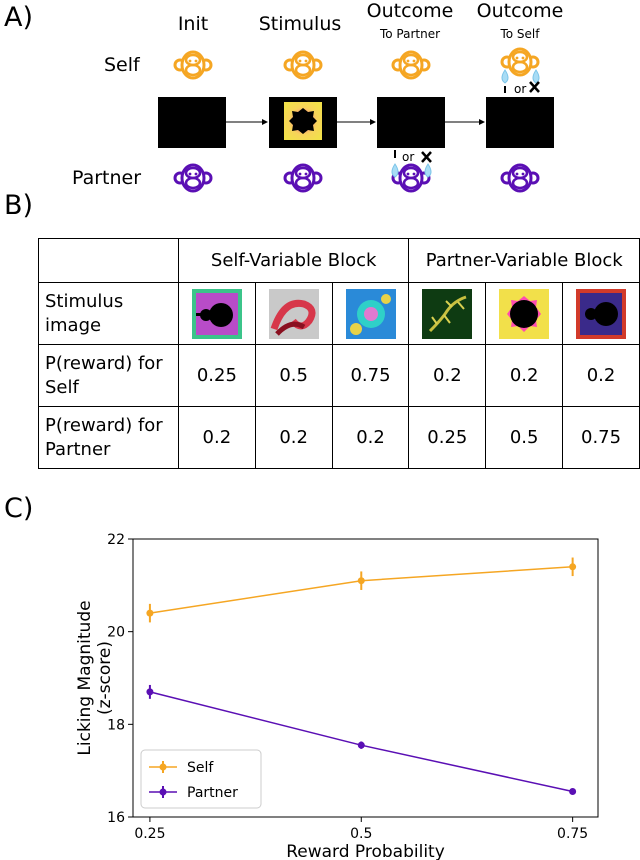  Describe the element at coordinates (303, 121) in the screenshot. I see `stimulus-fractal-icon` at that location.